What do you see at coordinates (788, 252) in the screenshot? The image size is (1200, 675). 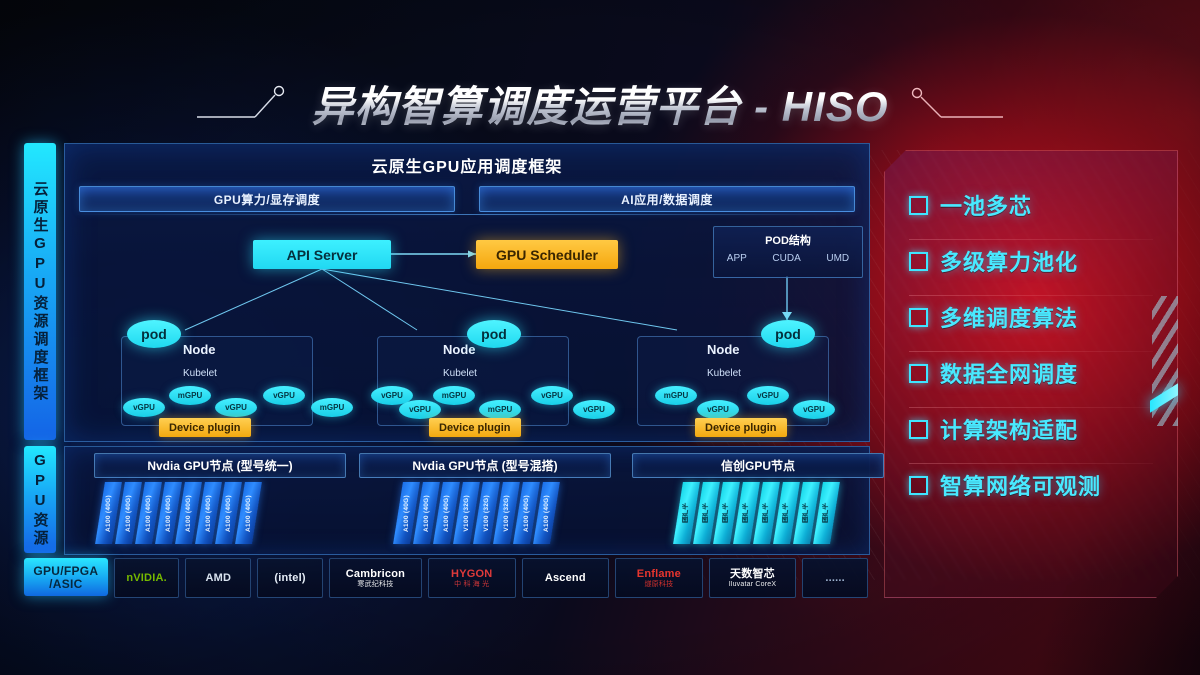 I see `pod-structure-box: POD结构 APP CUDA UMD` at bounding box center [788, 252].